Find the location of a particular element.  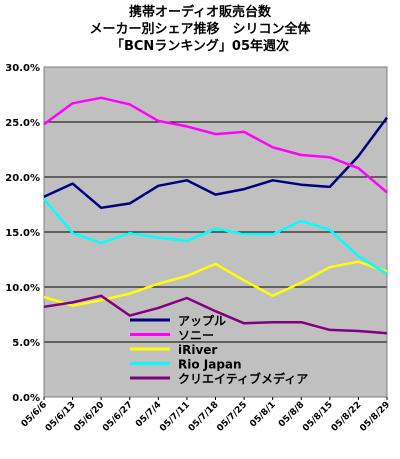

y-tick-label: 25.0% is located at coordinates (22, 123).